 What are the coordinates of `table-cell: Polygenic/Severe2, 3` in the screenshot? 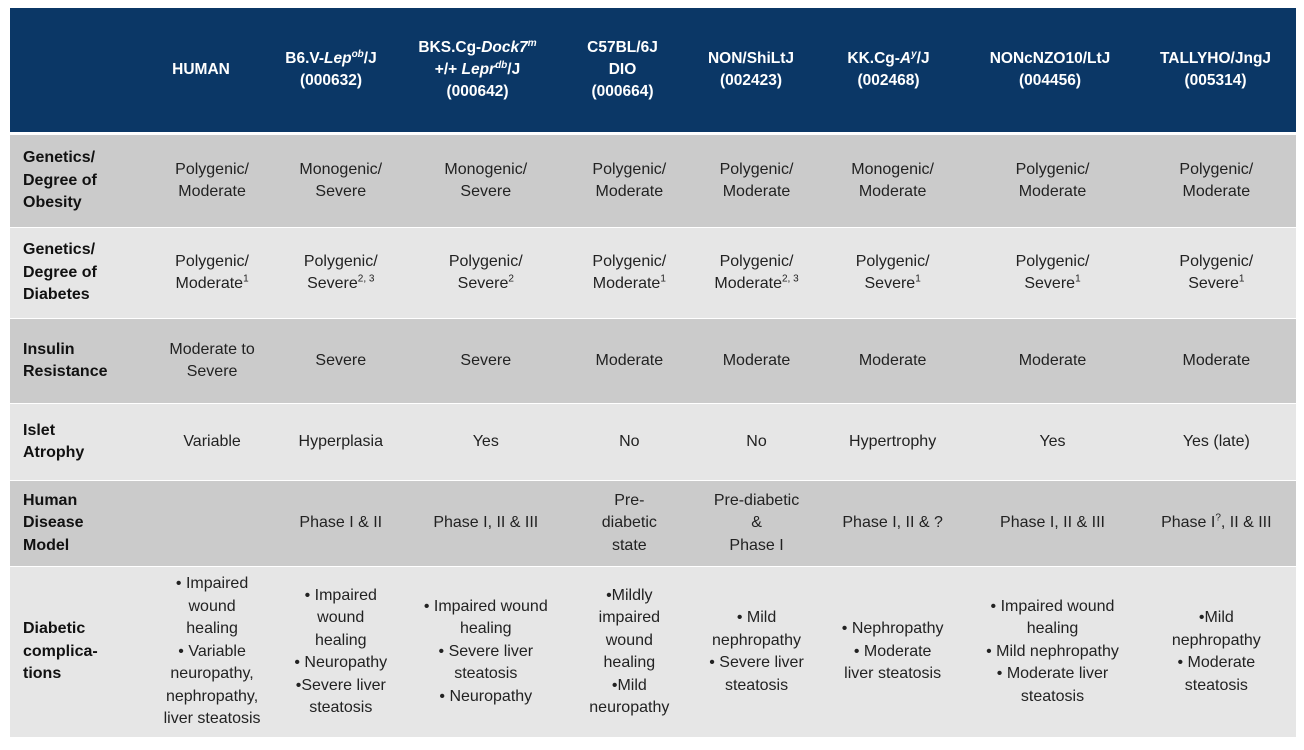 It's located at (340, 273).